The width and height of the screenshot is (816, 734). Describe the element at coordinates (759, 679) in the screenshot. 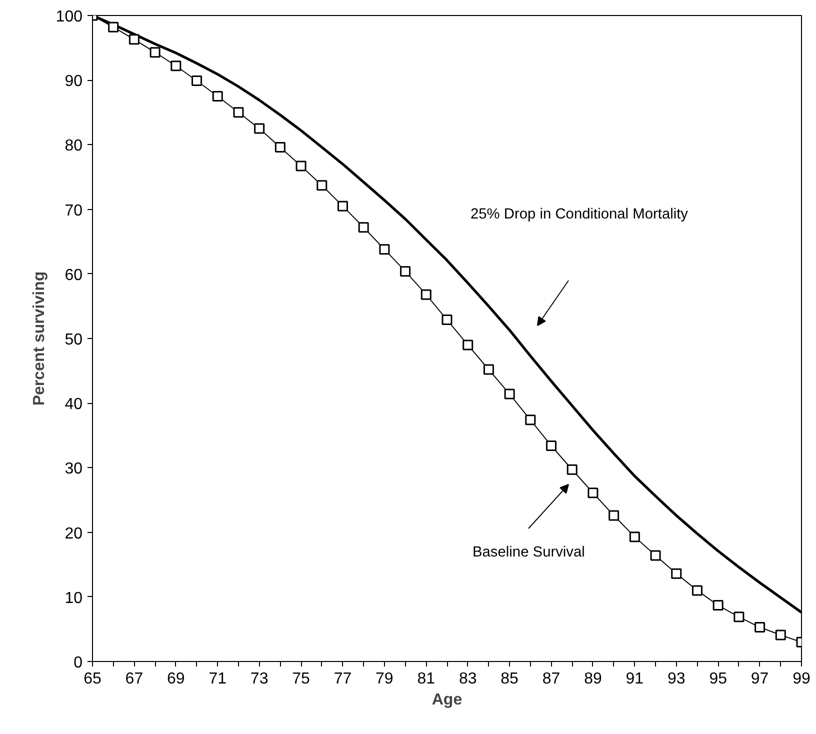

I see `x-tick-label: 97` at that location.